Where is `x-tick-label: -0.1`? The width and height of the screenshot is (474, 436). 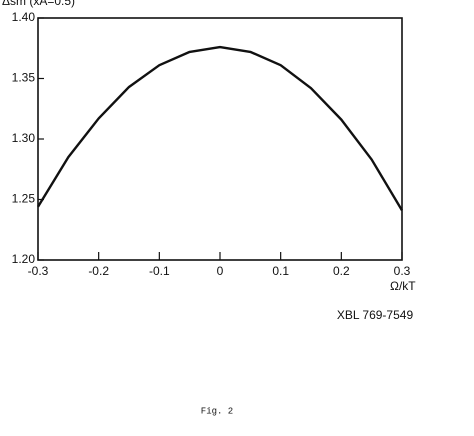 x-tick-label: -0.1 is located at coordinates (159, 271).